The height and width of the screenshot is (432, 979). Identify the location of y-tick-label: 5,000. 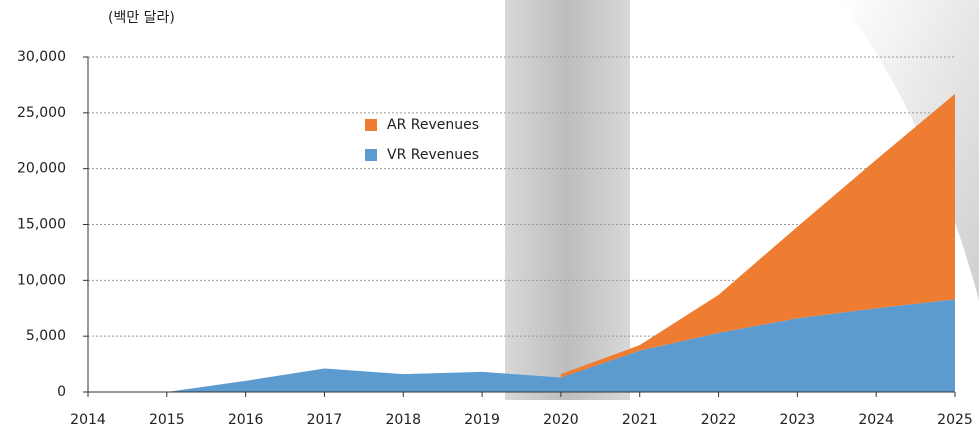
(46, 336).